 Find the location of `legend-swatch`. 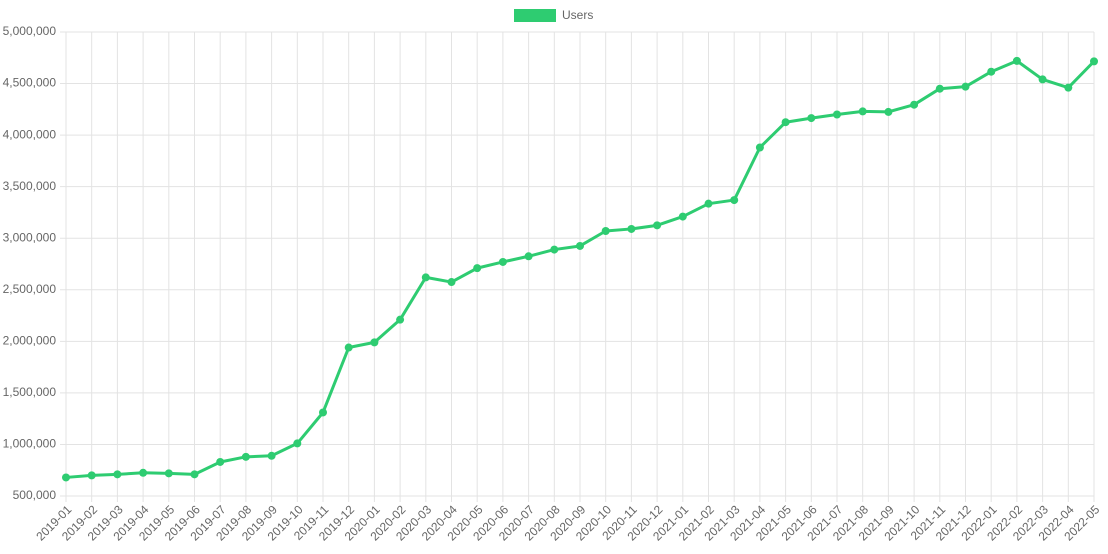

legend-swatch is located at coordinates (535, 15).